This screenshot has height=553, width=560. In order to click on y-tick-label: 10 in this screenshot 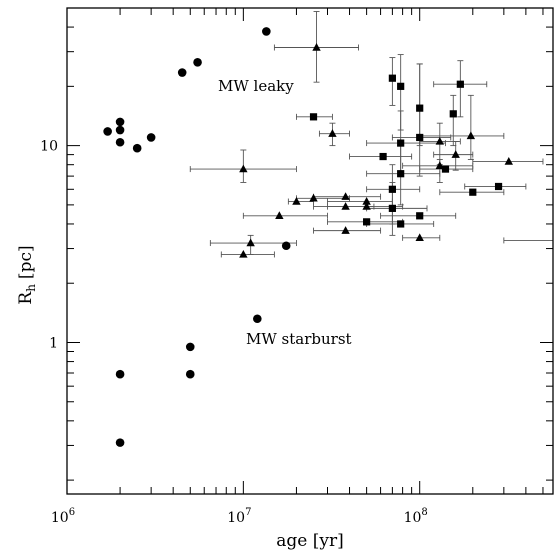, I will do `click(49, 147)`.